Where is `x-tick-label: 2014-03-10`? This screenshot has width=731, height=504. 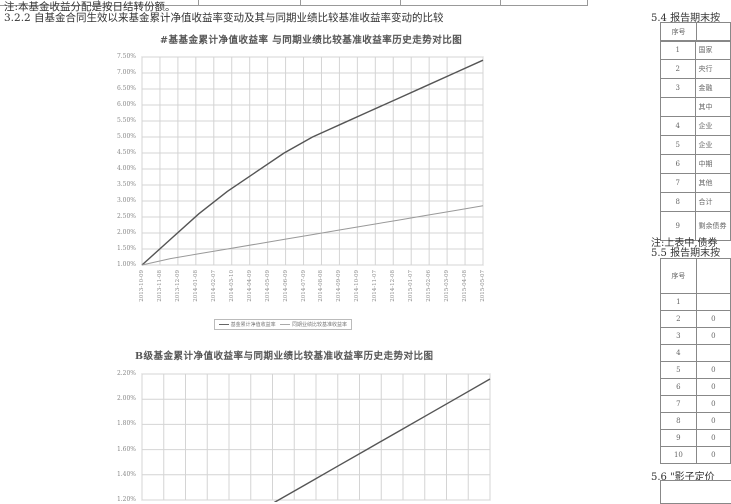 x-tick-label: 2014-03-10 is located at coordinates (231, 286).